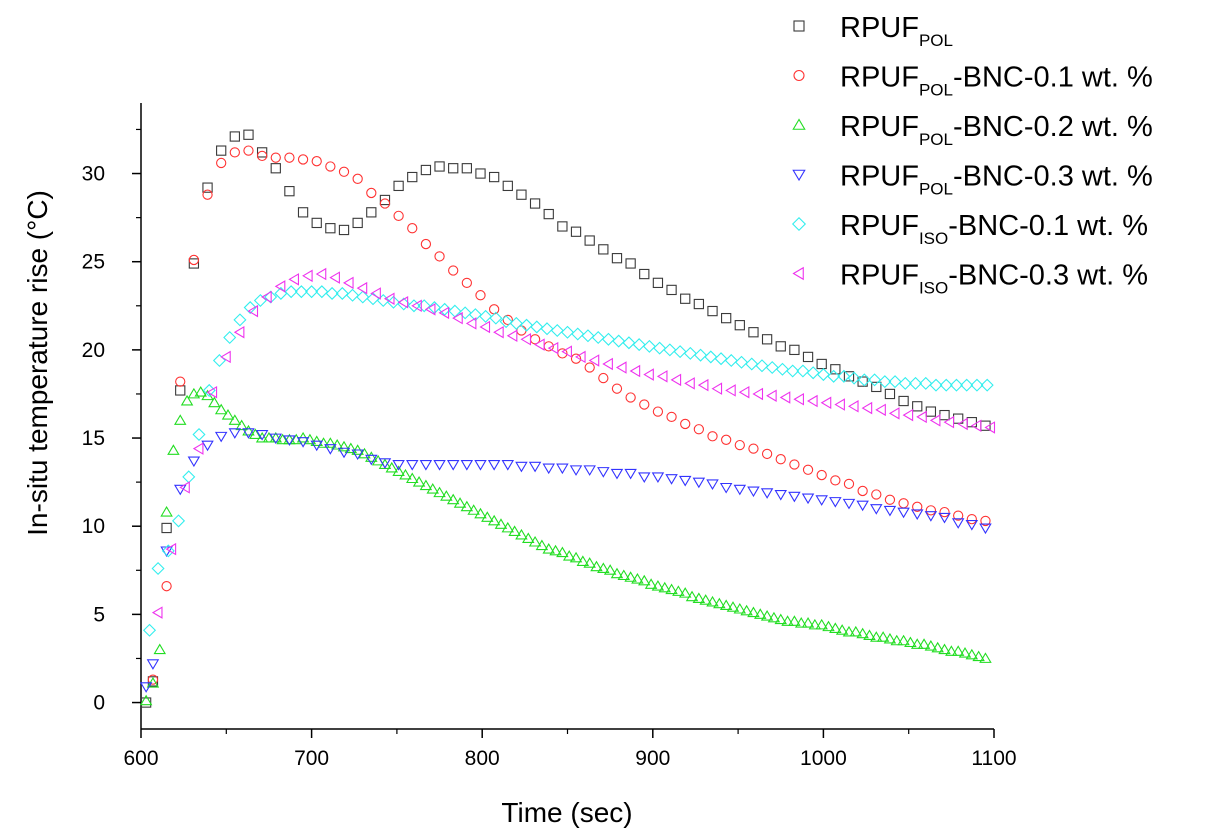 The width and height of the screenshot is (1214, 835). I want to click on y-tick-label: 10, so click(93, 526).